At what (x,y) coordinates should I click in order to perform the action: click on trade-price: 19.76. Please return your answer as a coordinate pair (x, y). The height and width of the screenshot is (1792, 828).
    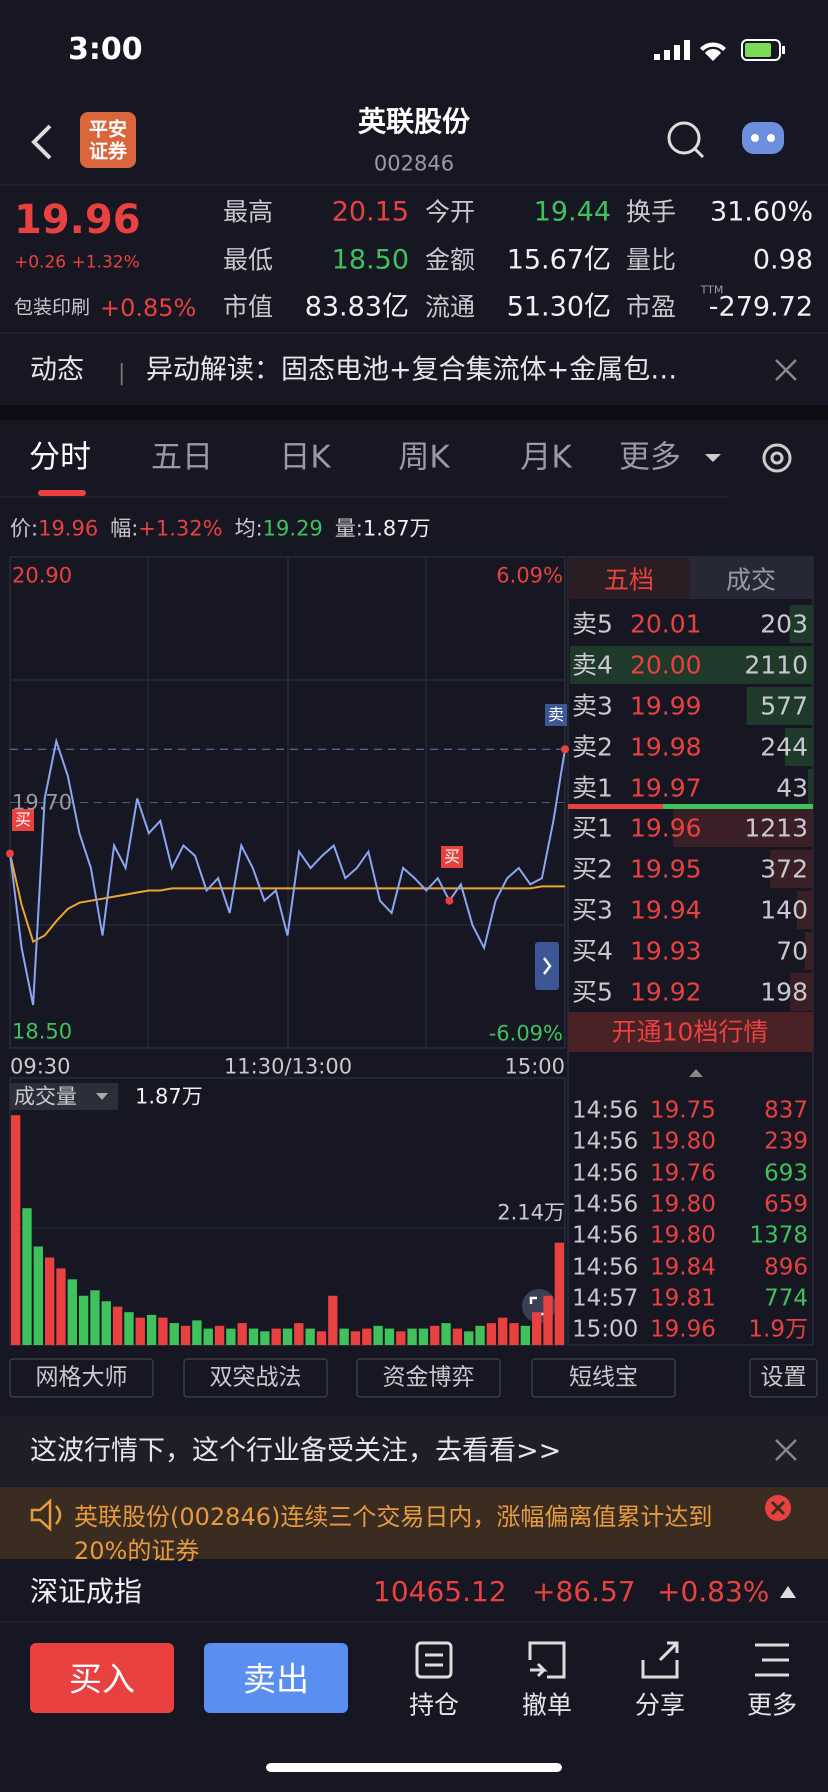
    Looking at the image, I should click on (683, 1173).